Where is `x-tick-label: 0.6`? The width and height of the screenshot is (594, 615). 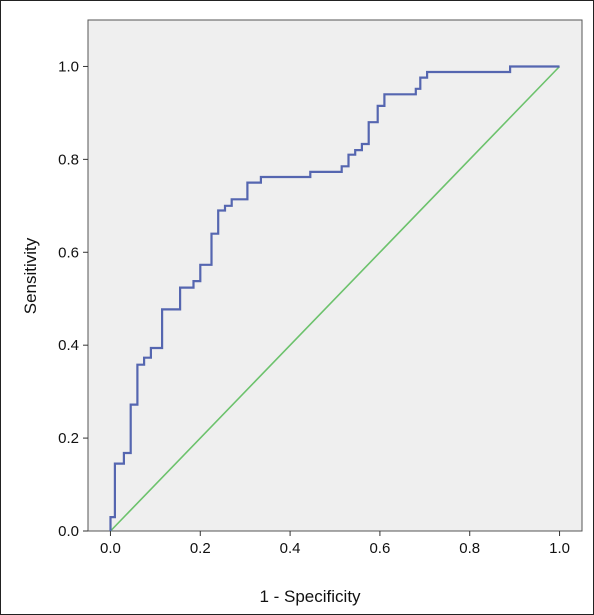
x-tick-label: 0.6 is located at coordinates (379, 548).